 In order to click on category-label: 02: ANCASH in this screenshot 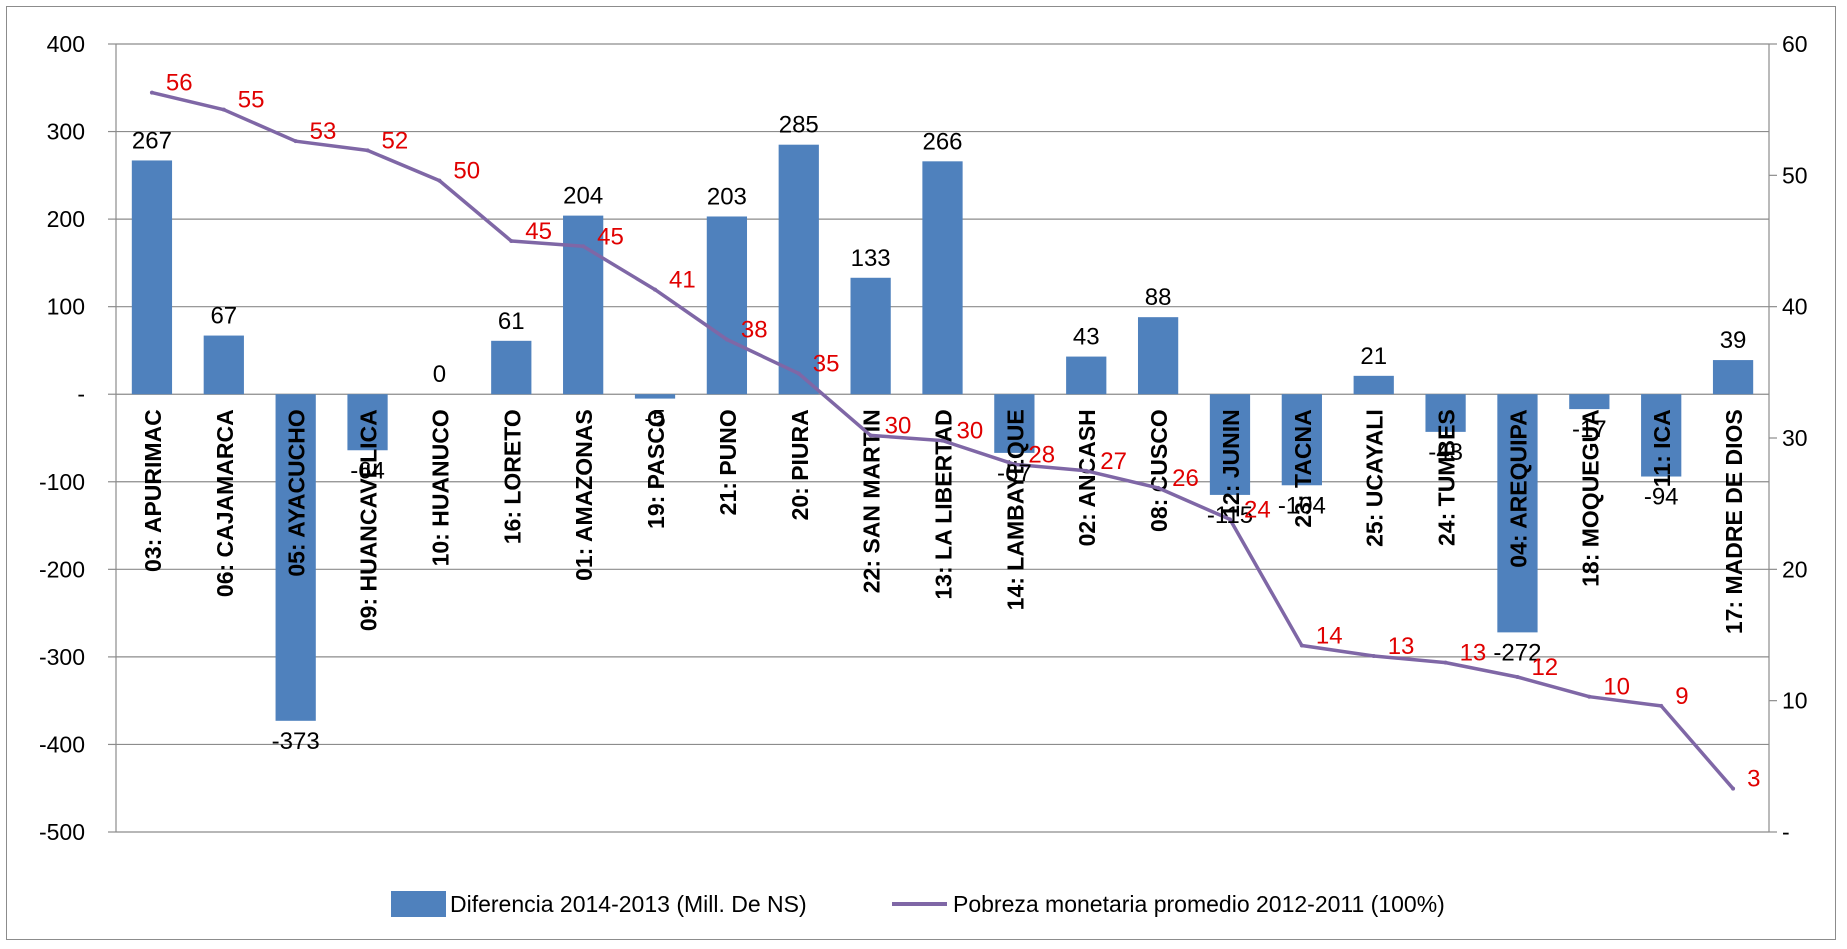, I will do `click(1087, 477)`.